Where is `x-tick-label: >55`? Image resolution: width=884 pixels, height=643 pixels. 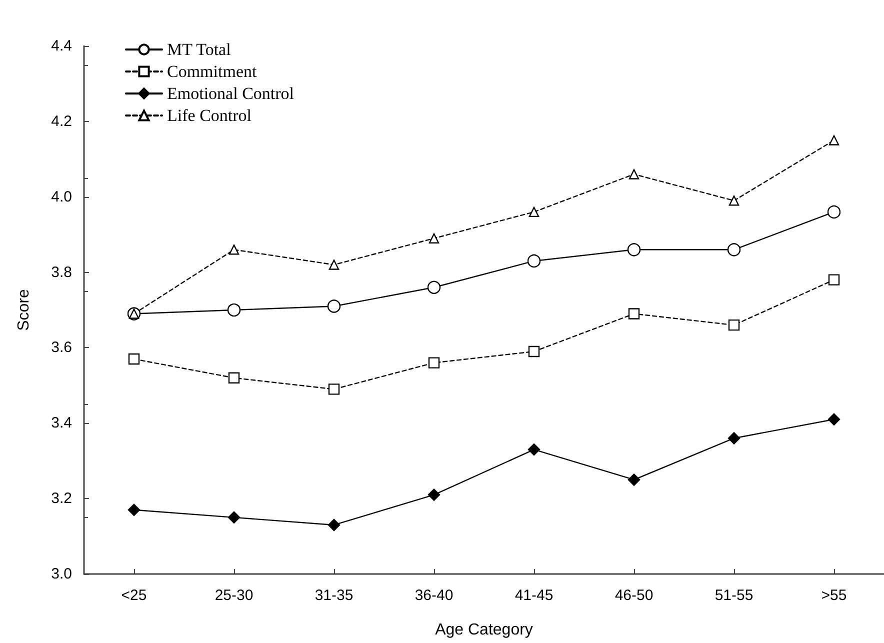 x-tick-label: >55 is located at coordinates (834, 595).